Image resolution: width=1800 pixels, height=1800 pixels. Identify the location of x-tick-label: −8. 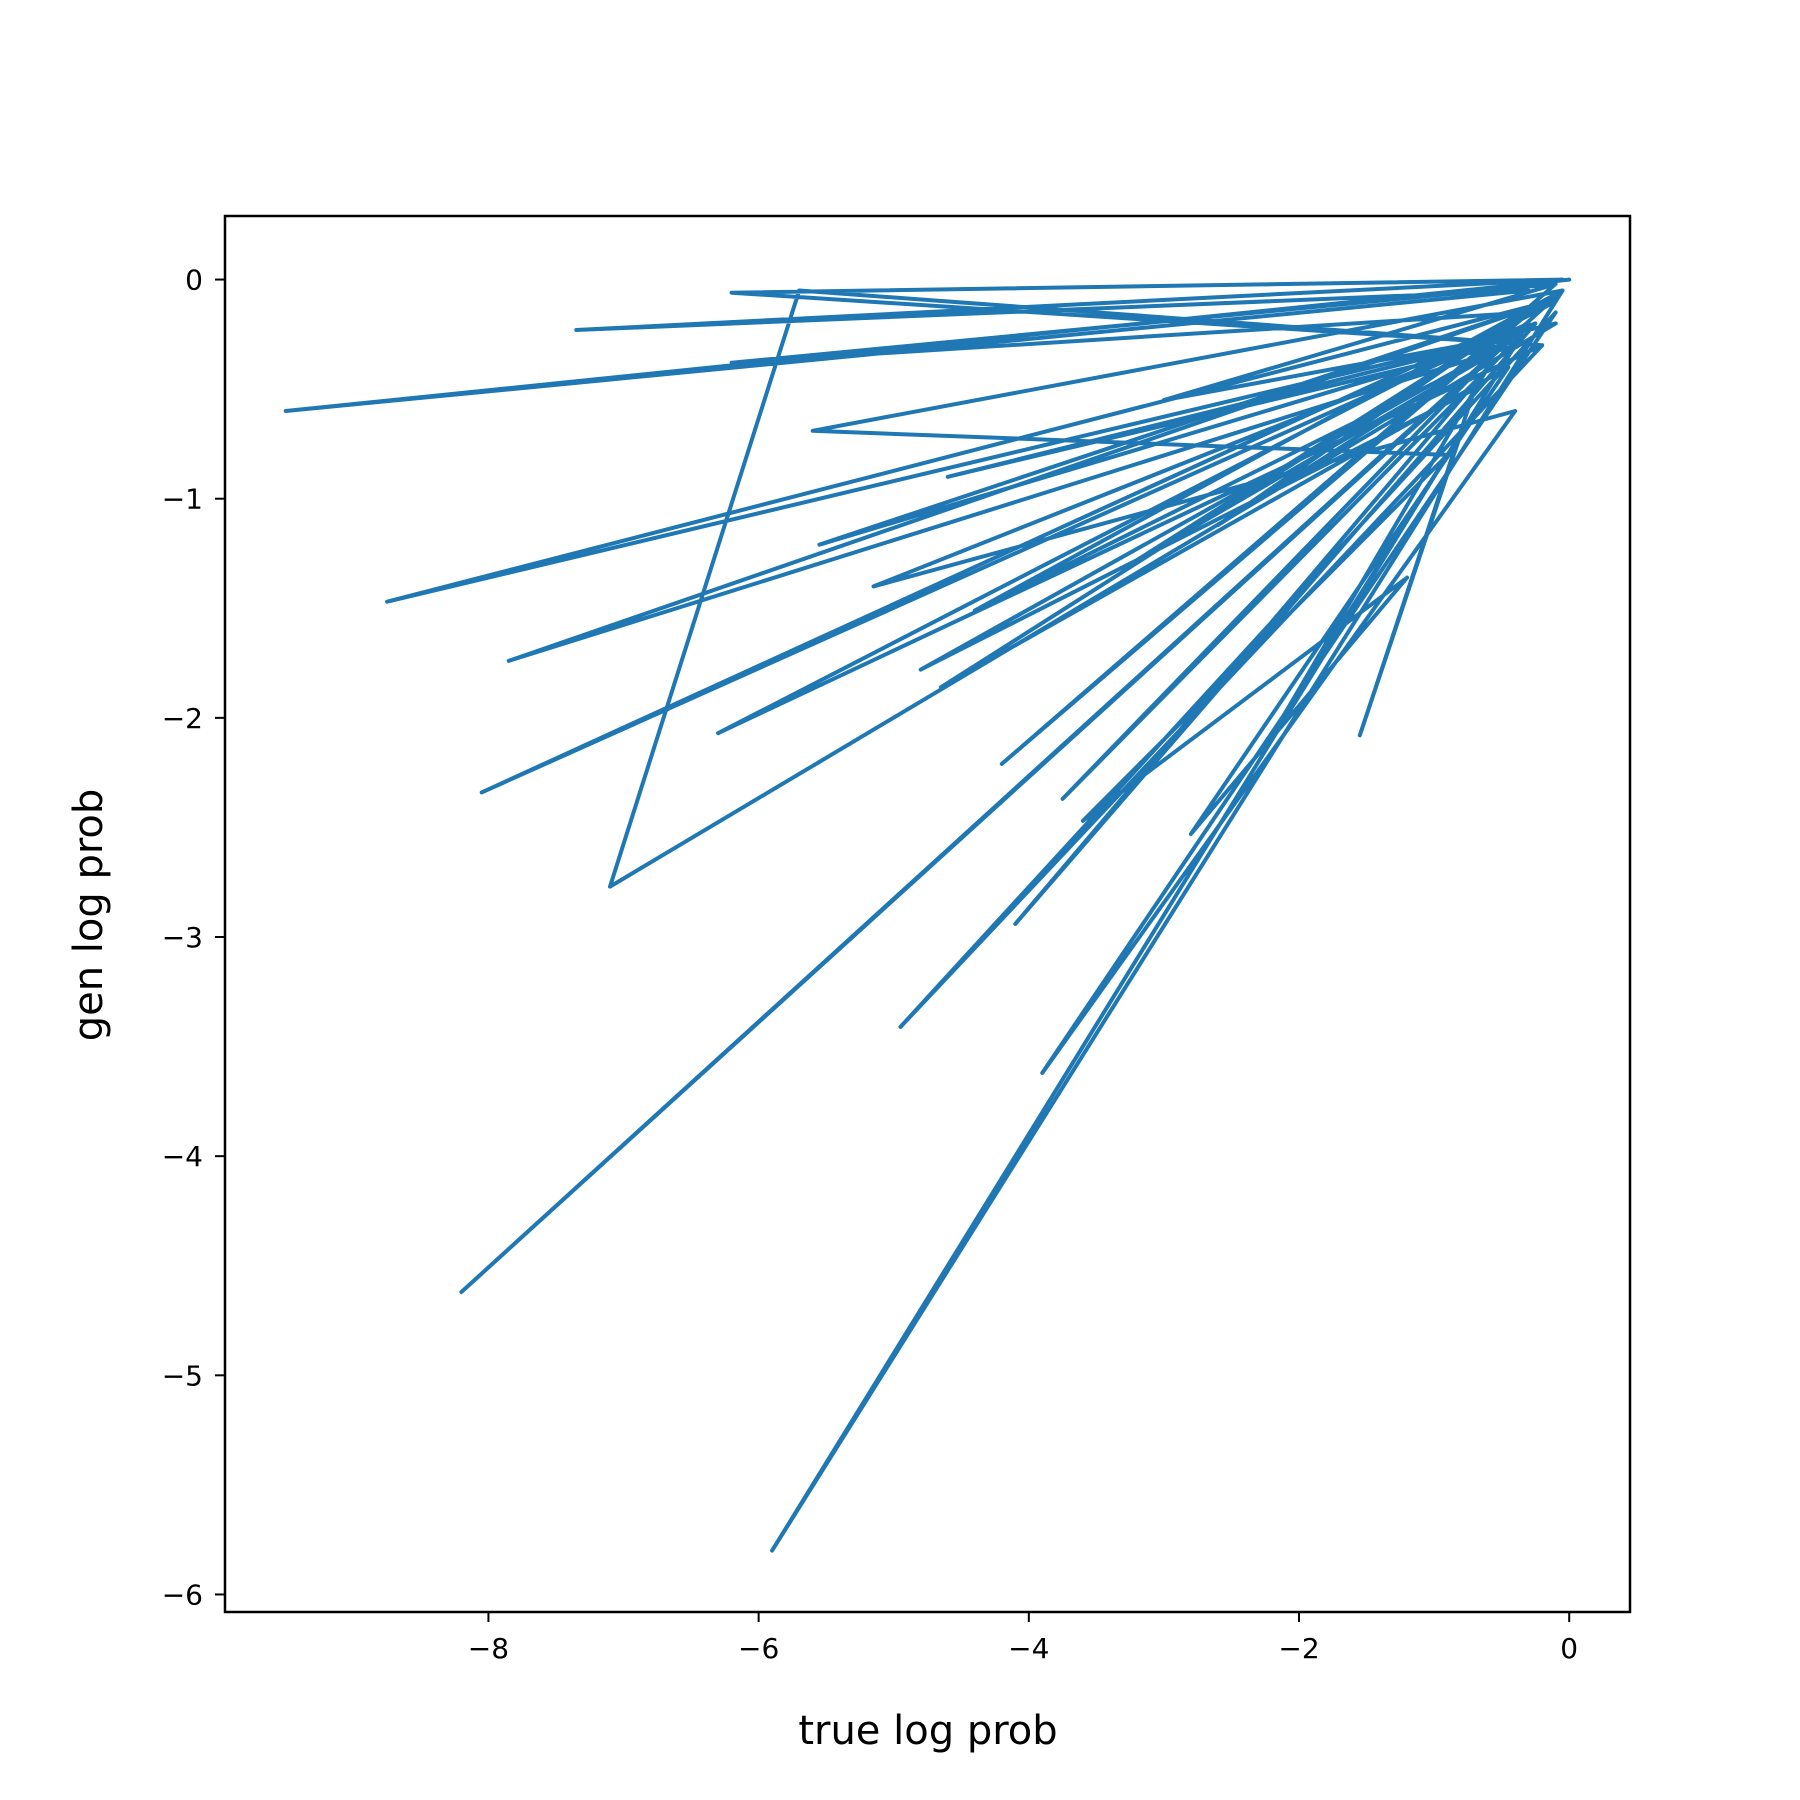
(488, 1648).